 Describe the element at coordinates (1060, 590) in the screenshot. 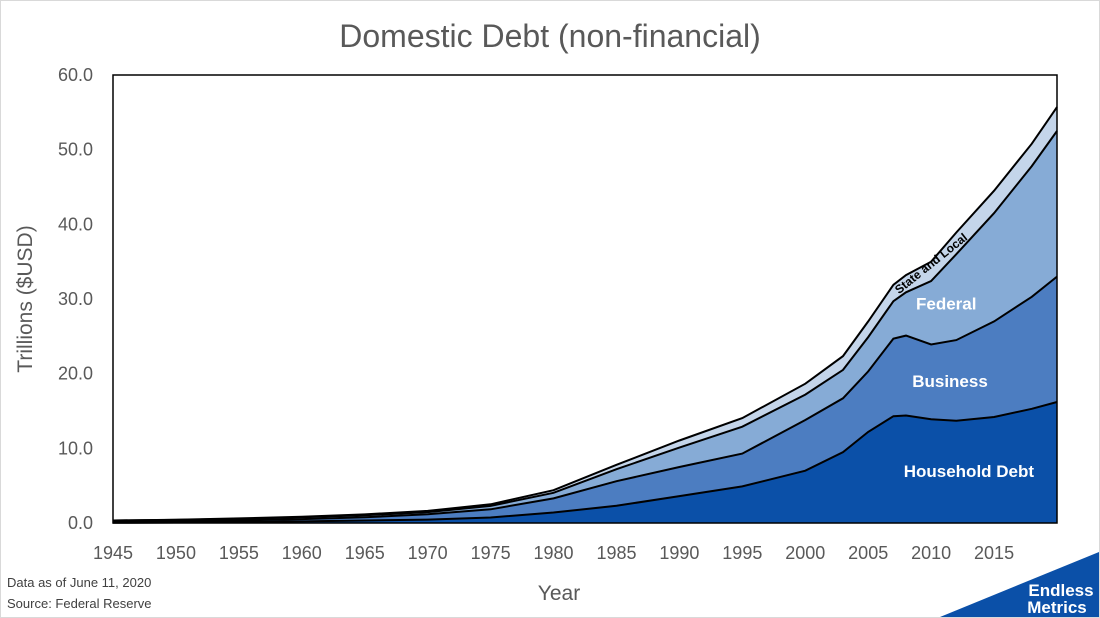

I see `logo-line-1: Endless` at that location.